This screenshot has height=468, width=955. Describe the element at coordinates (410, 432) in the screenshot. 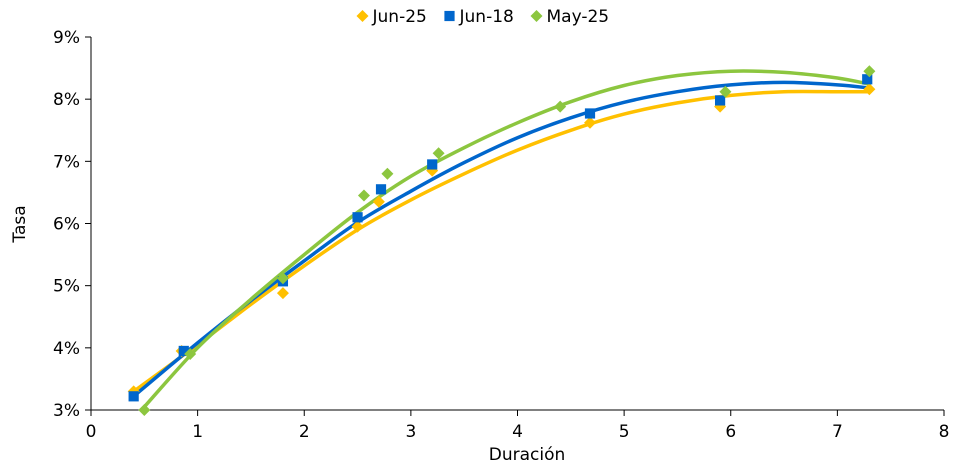

I see `x-tick-label: 3` at that location.